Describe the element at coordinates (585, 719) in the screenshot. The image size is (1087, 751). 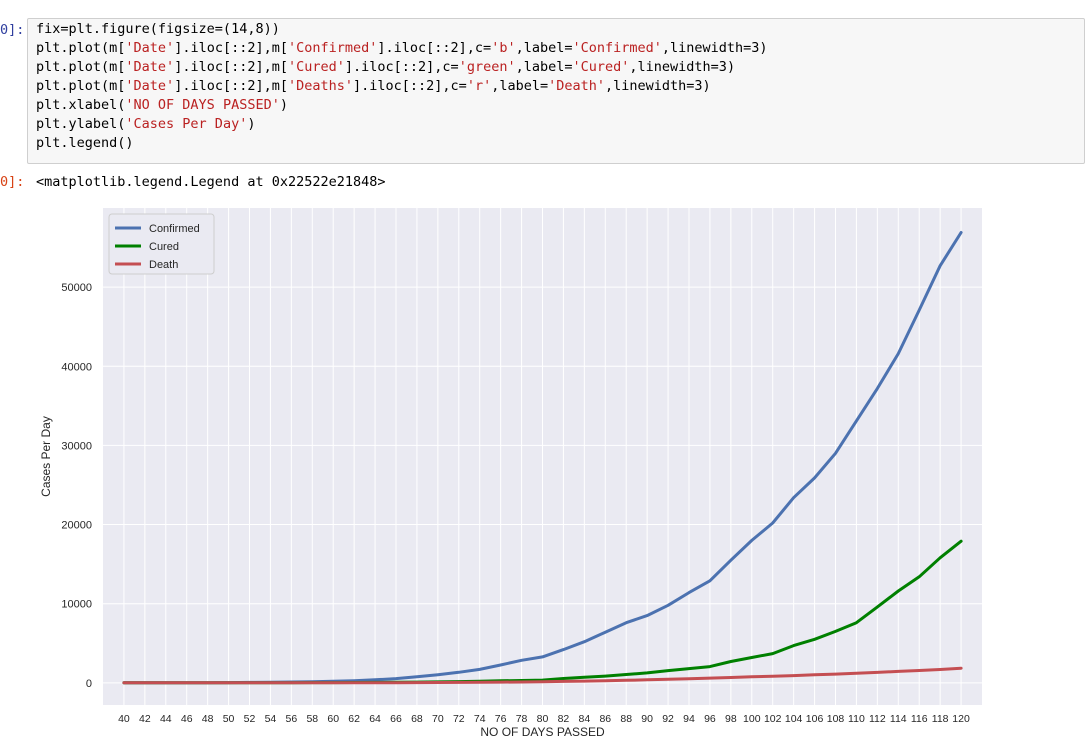
I see `x-tick-label: 84` at that location.